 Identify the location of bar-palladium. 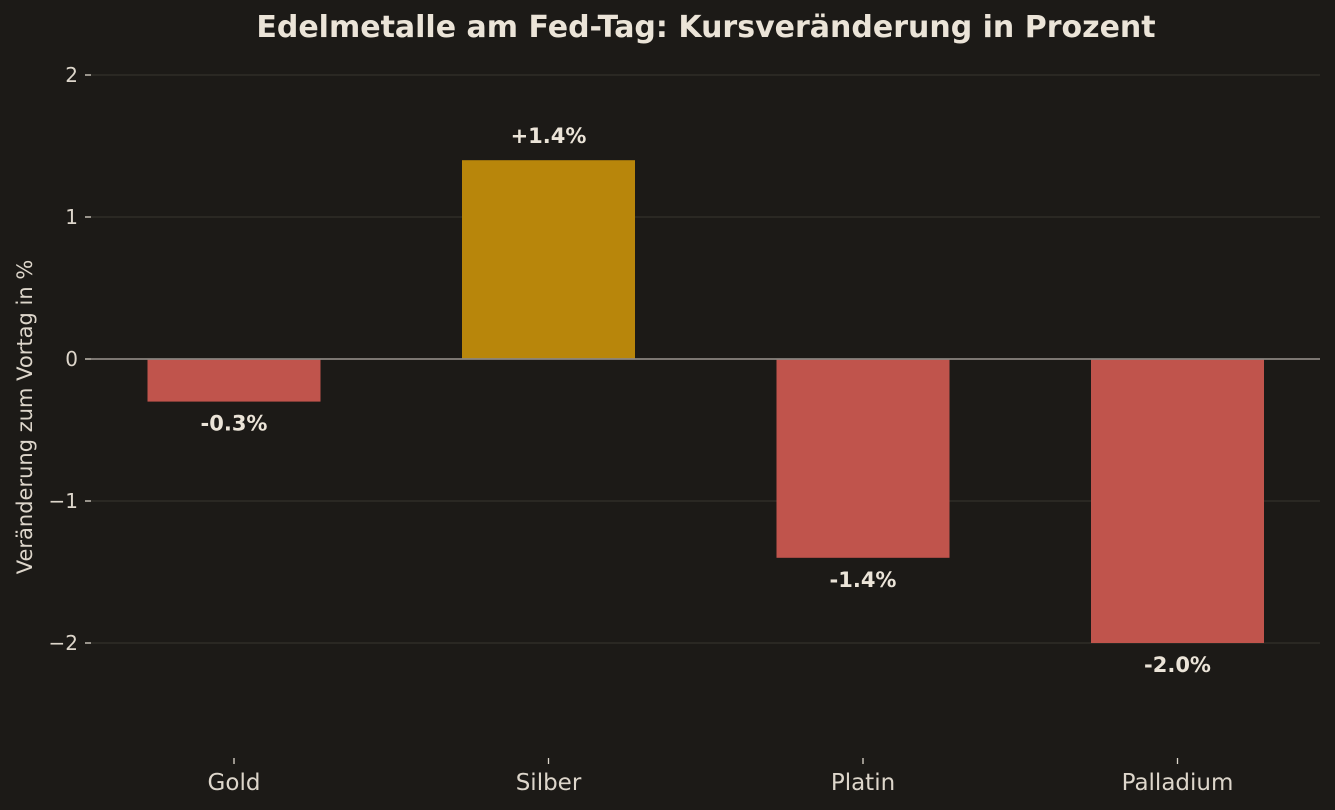
(1177, 501).